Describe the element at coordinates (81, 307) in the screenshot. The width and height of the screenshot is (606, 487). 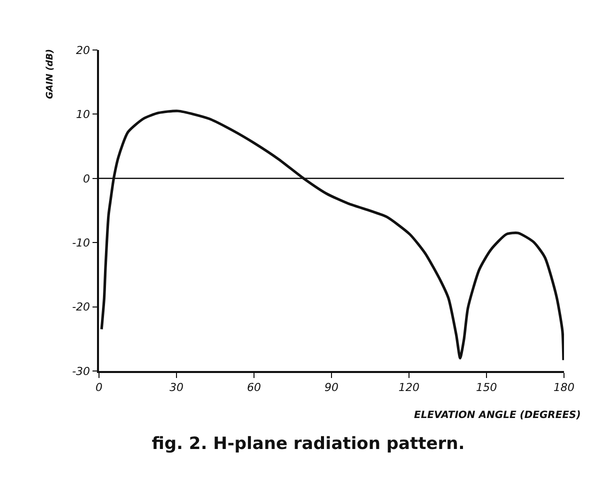
I see `y-tick-label: -20` at that location.